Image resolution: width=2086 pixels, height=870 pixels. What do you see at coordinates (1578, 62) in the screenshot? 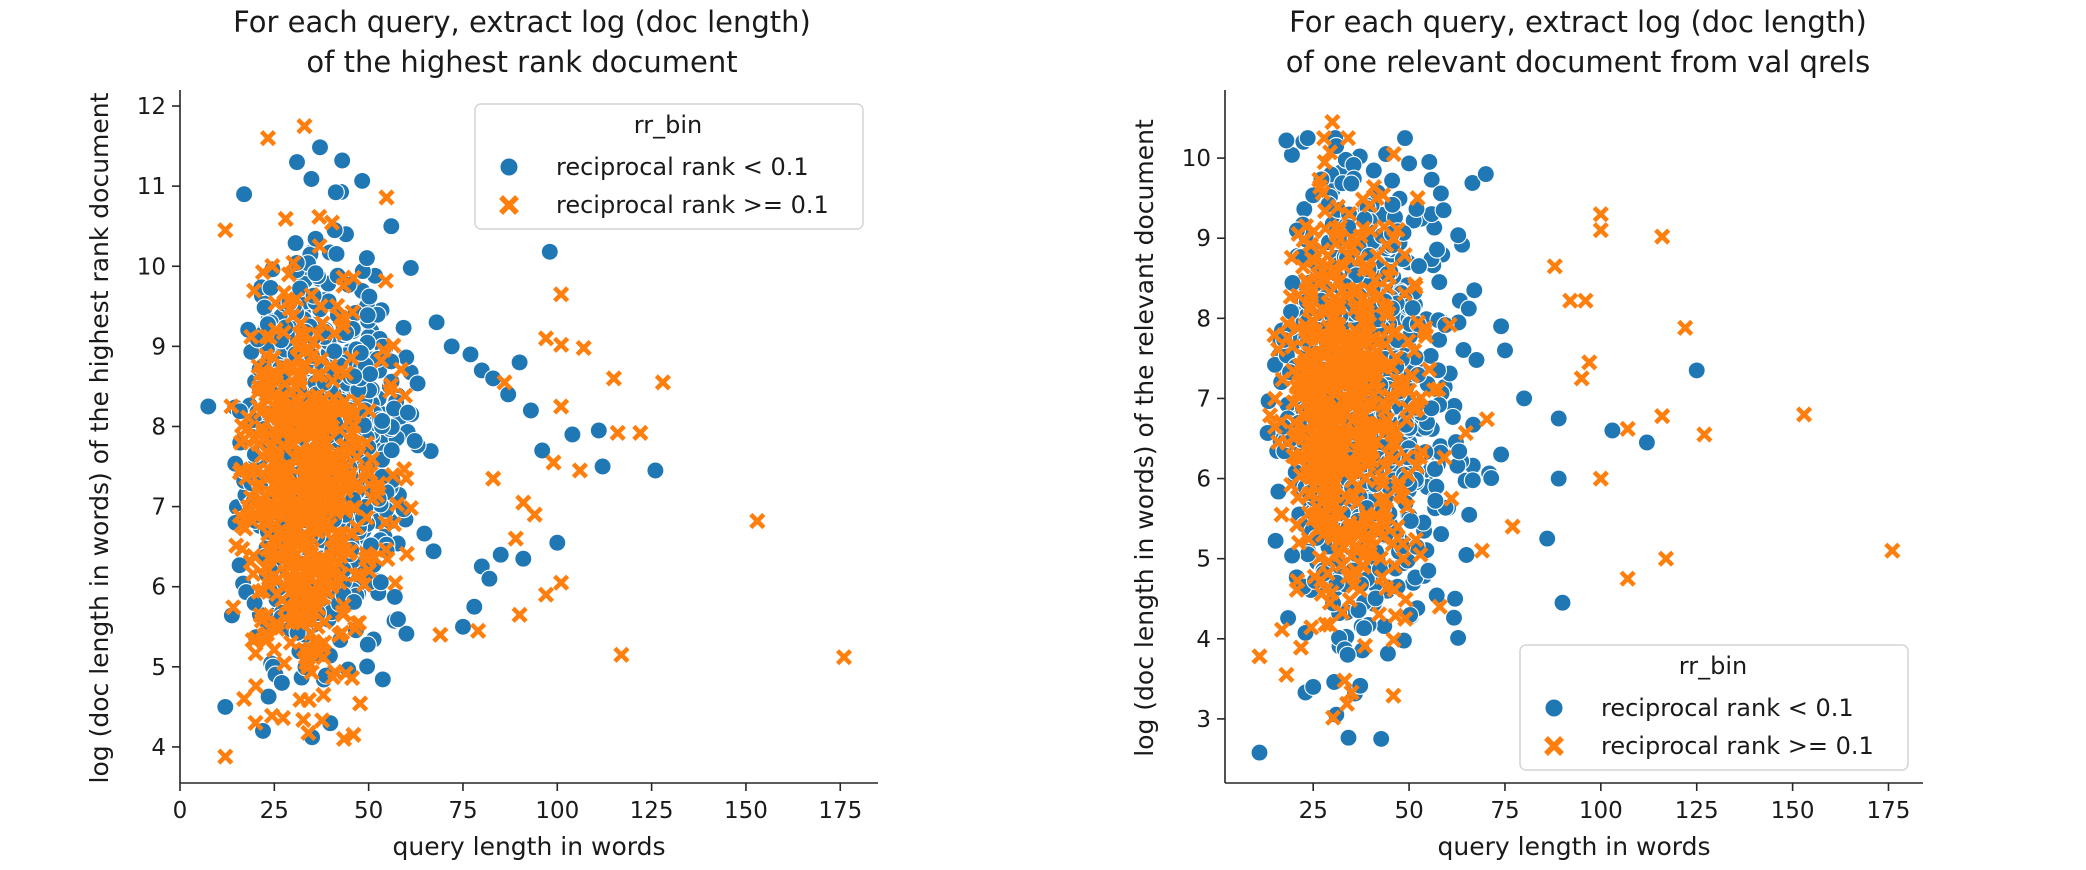
I see `chart-right-title-line2: of one relevant document from val qrels` at bounding box center [1578, 62].